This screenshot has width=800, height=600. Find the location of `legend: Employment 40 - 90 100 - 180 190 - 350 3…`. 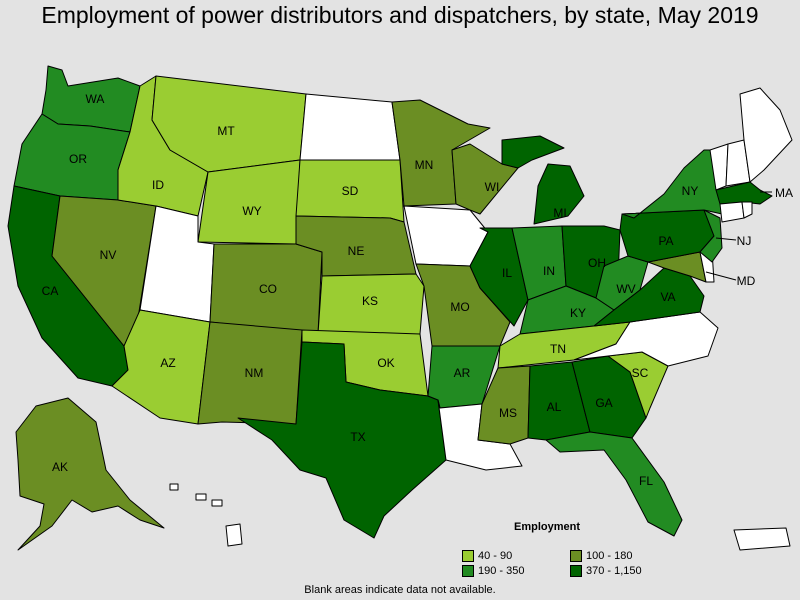

legend: Employment 40 - 90 100 - 180 190 - 350 3… is located at coordinates (567, 549).